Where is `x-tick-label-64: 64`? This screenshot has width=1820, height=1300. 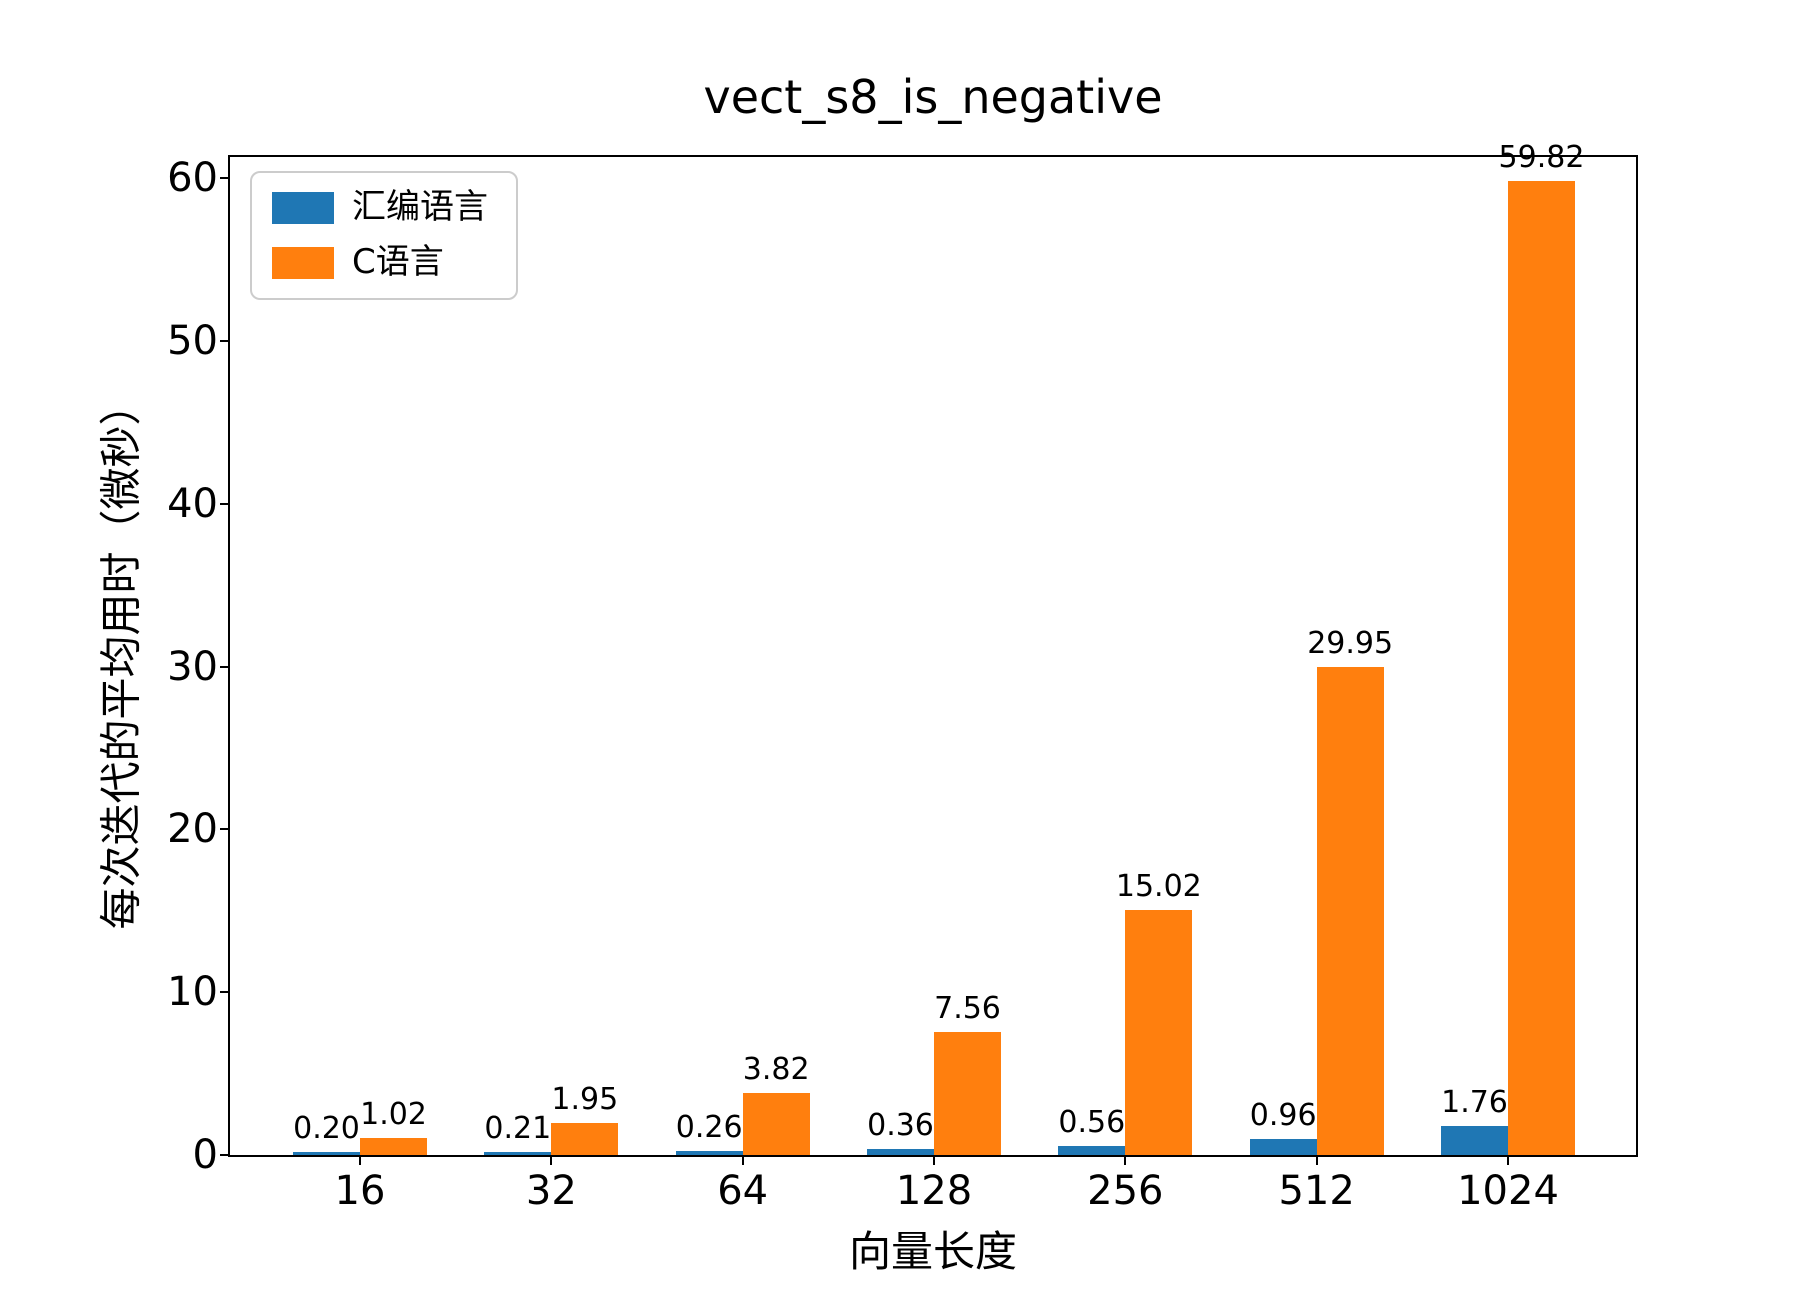 x-tick-label-64: 64 is located at coordinates (743, 1191).